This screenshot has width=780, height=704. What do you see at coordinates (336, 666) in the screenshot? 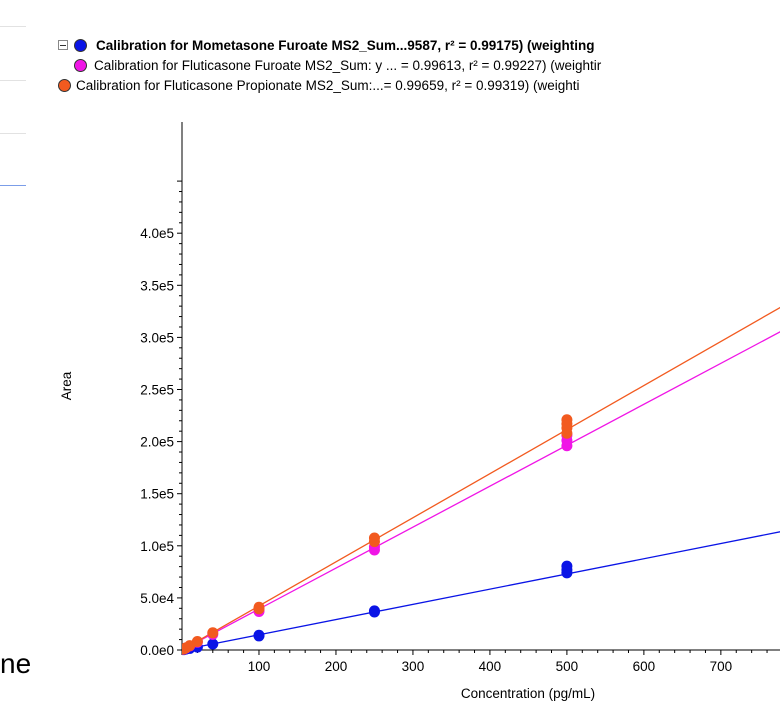
I see `x-tick-label: 200` at bounding box center [336, 666].